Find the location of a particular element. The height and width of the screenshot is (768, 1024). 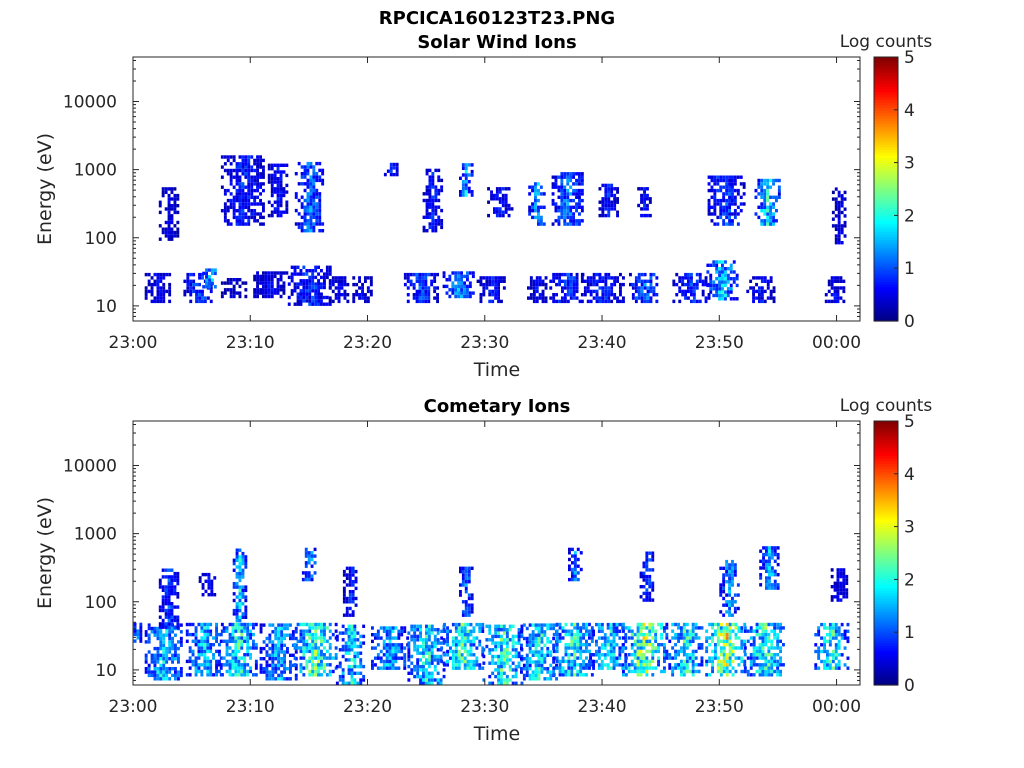

y-tick-label: 10 is located at coordinates (106, 307).